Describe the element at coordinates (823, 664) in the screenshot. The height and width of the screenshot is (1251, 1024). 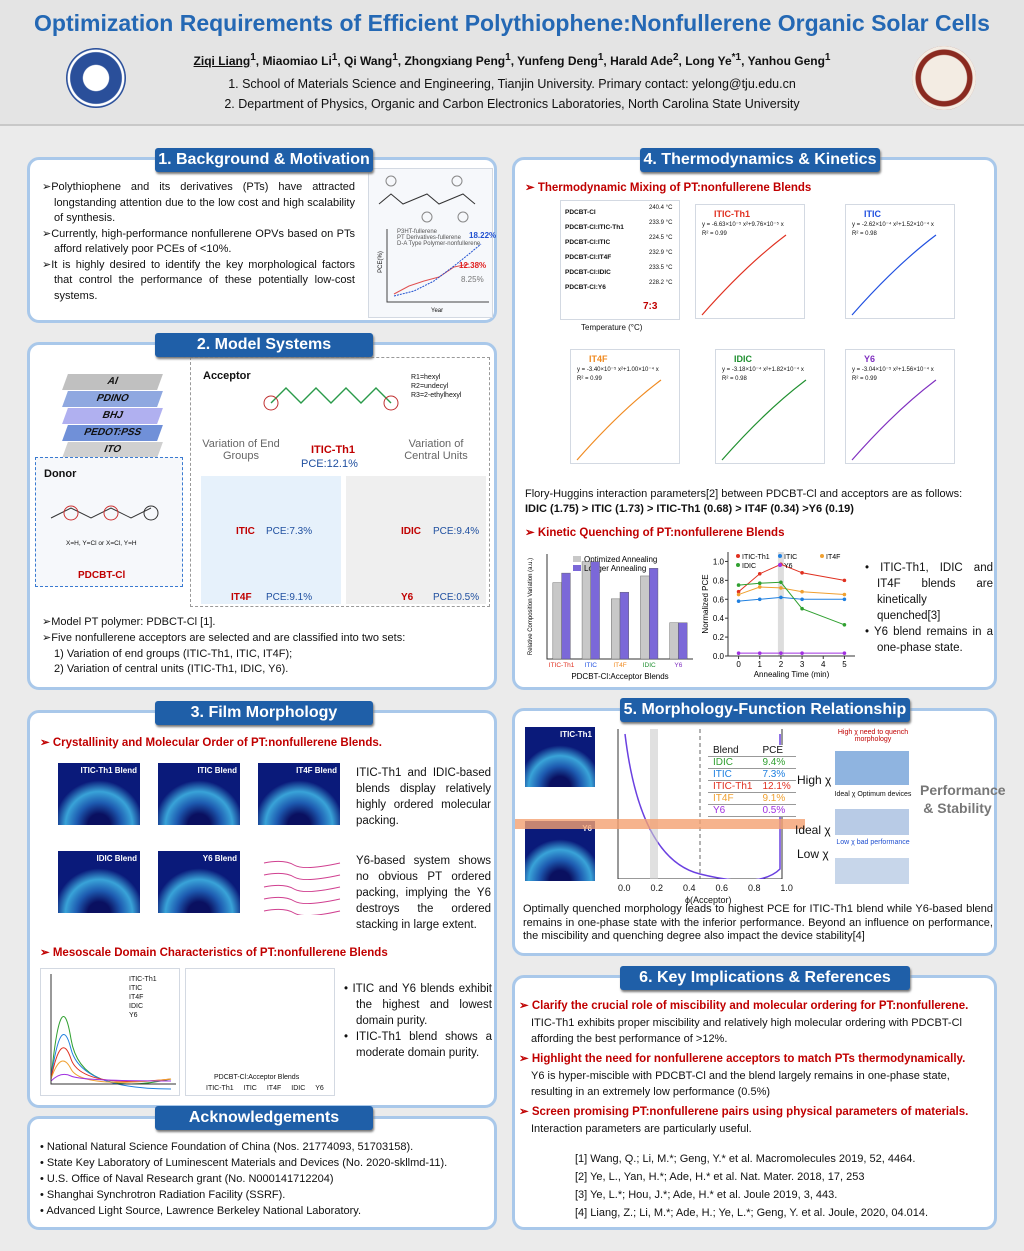
I see `x-tick-label: 4` at that location.